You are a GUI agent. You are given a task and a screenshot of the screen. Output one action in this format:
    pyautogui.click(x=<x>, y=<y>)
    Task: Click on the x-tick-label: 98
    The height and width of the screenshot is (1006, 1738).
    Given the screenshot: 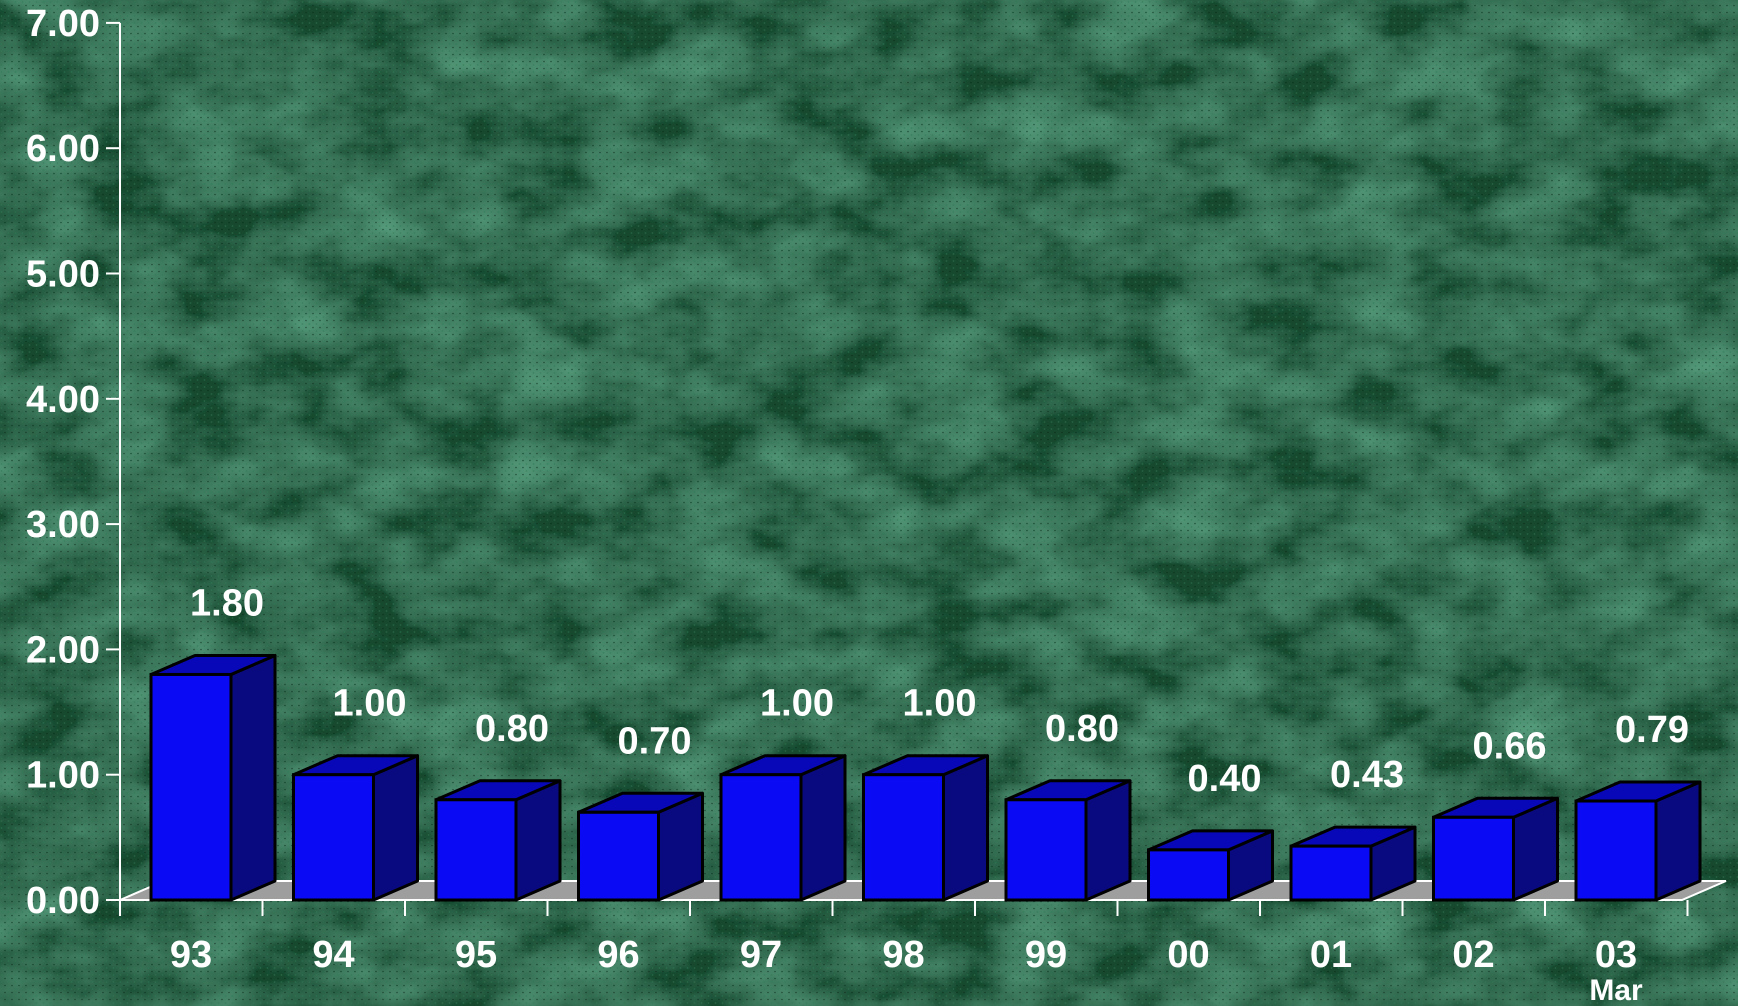 What is the action you would take?
    pyautogui.click(x=903, y=955)
    